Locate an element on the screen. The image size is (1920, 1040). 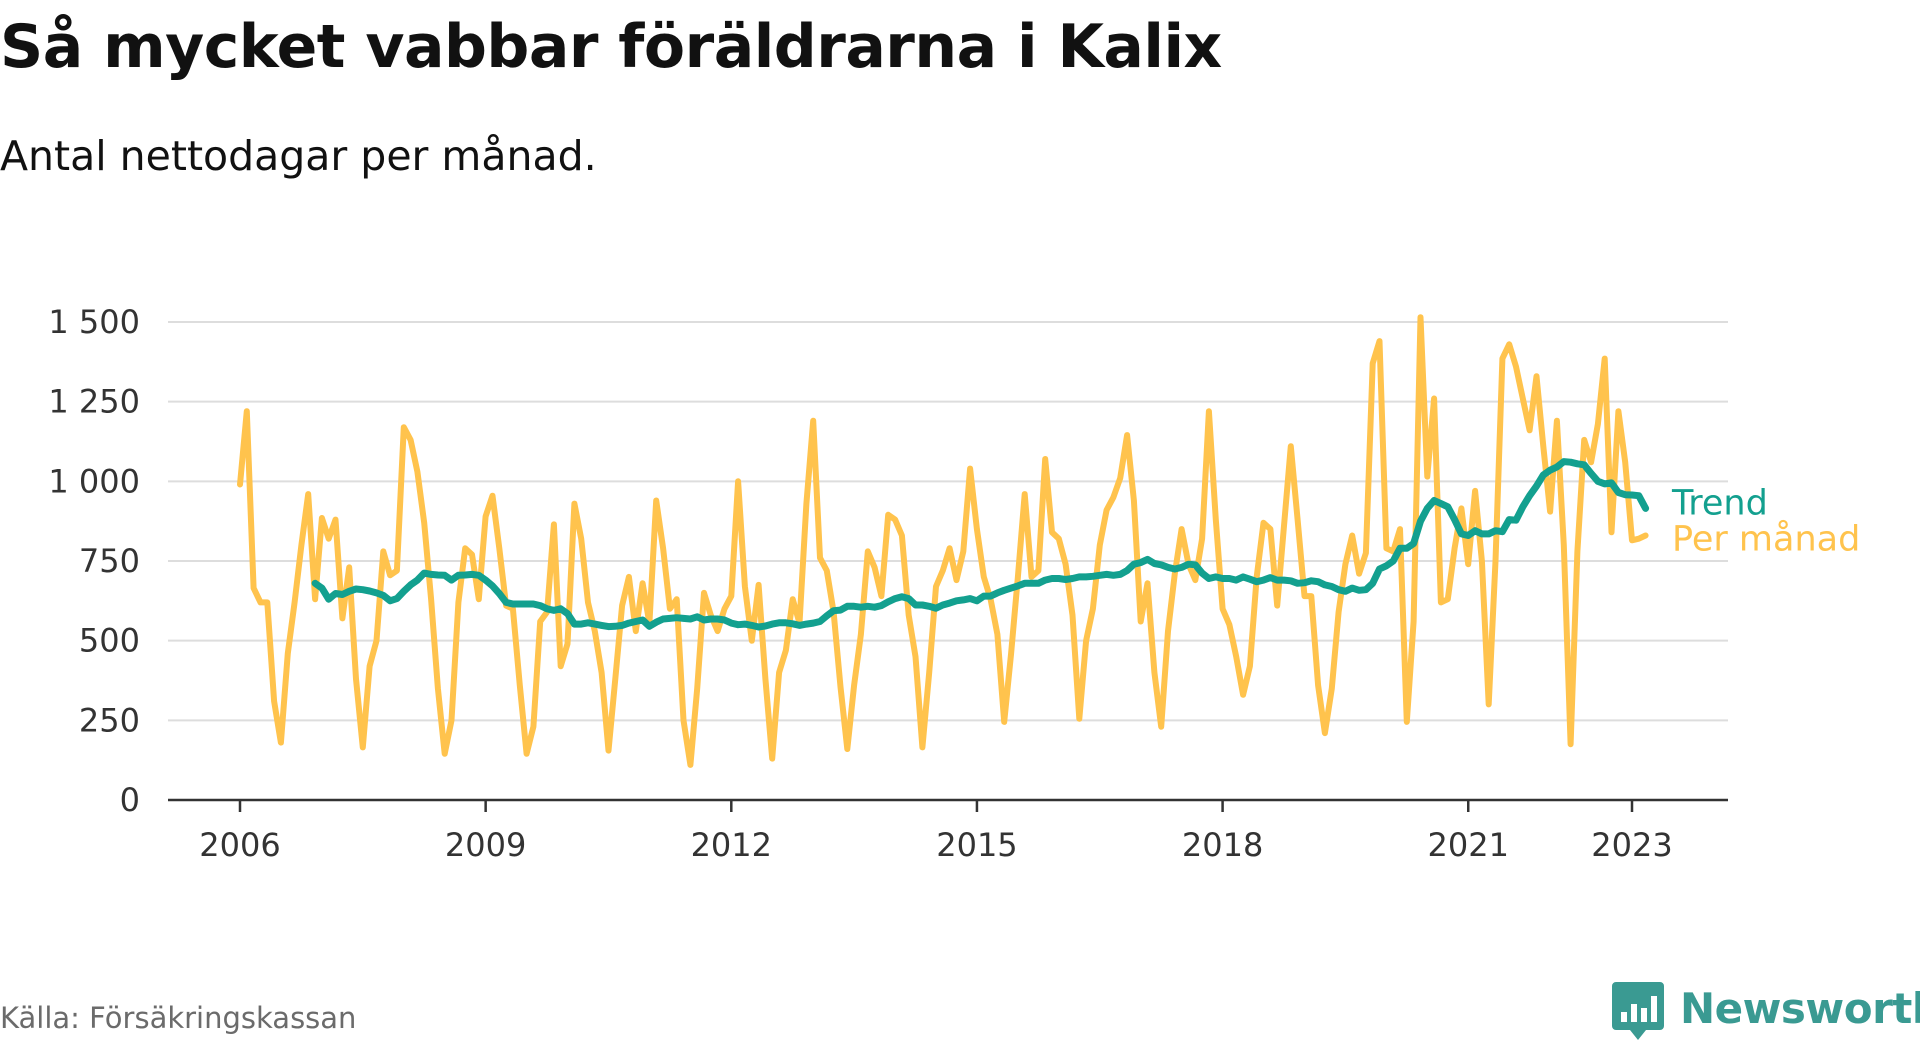
source-note: Källa: Försäkringskassan is located at coordinates (178, 1018).